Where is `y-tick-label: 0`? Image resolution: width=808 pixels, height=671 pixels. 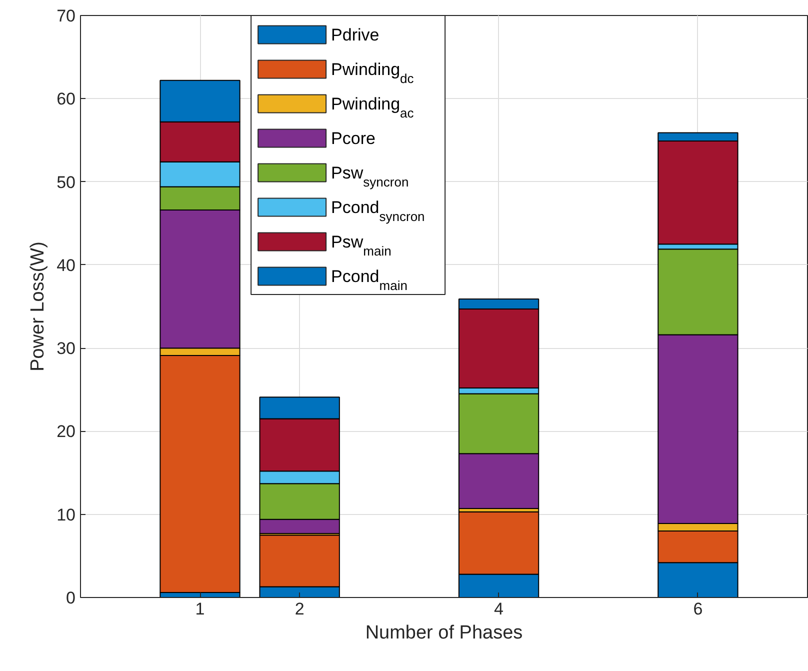 y-tick-label: 0 is located at coordinates (71, 598).